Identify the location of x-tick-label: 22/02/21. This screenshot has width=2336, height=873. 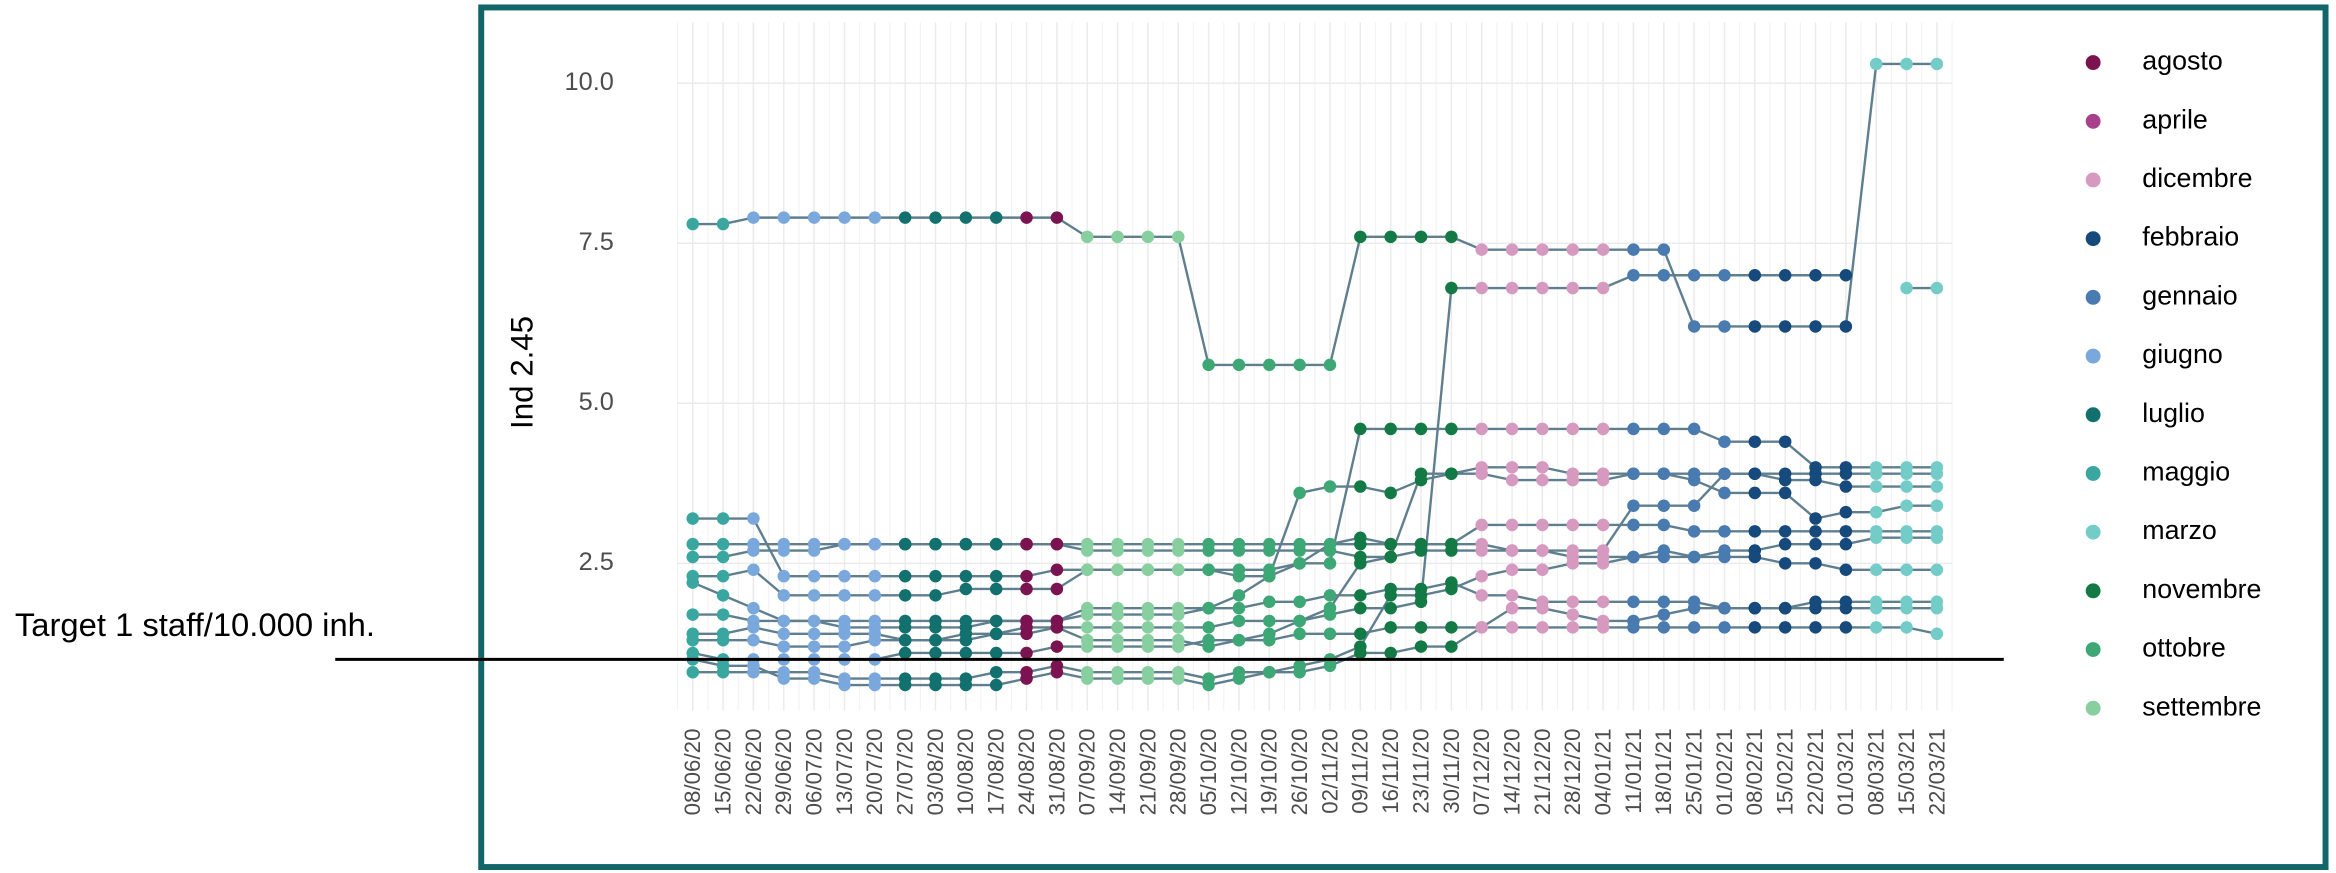
(1815, 771).